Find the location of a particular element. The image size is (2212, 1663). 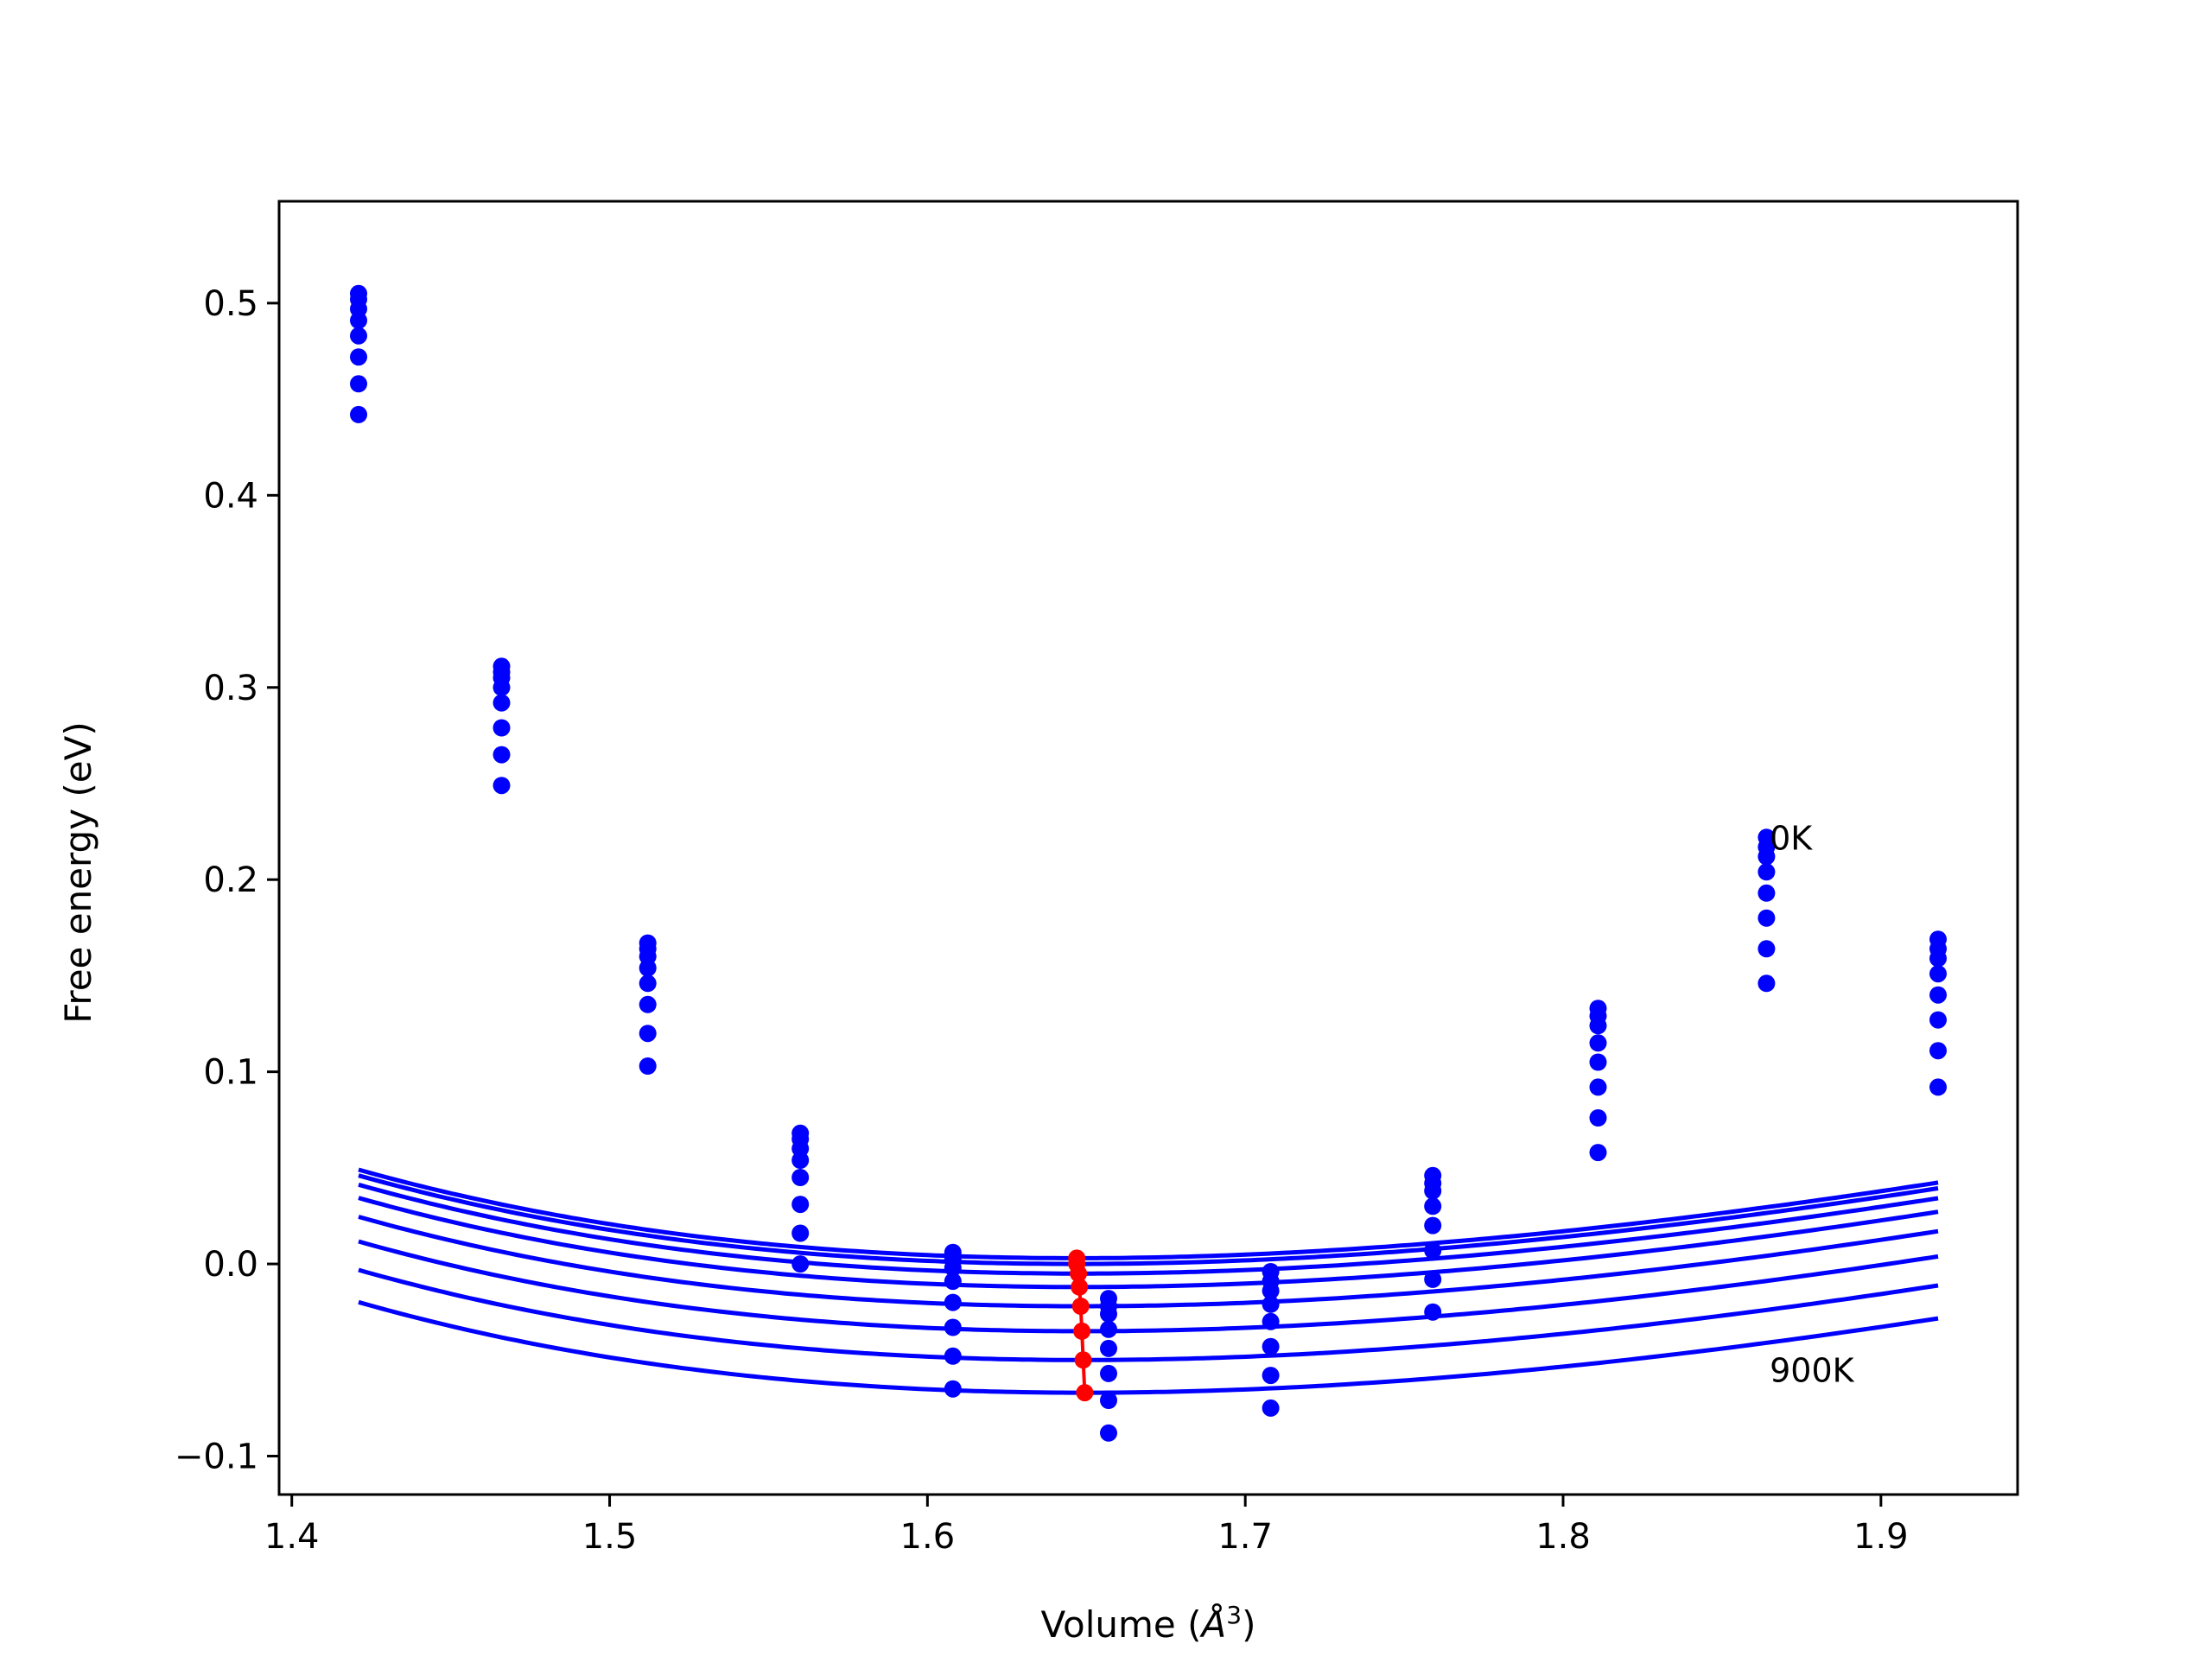

y-tick-label-5: 0.4 is located at coordinates (231, 496).